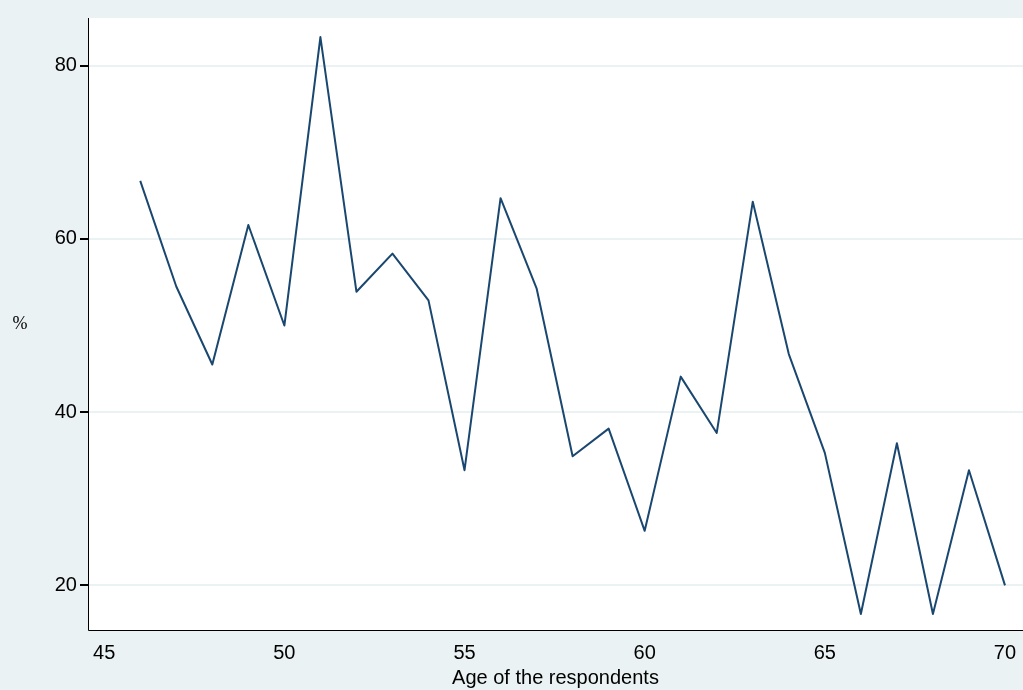 The image size is (1023, 690). Describe the element at coordinates (65, 583) in the screenshot. I see `y-tick-label: 20` at that location.